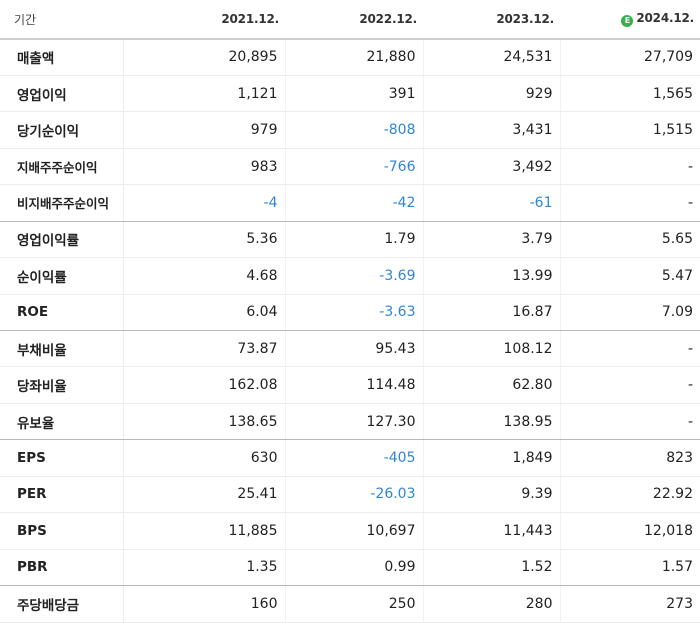  I want to click on table-cell: -405, so click(354, 458).